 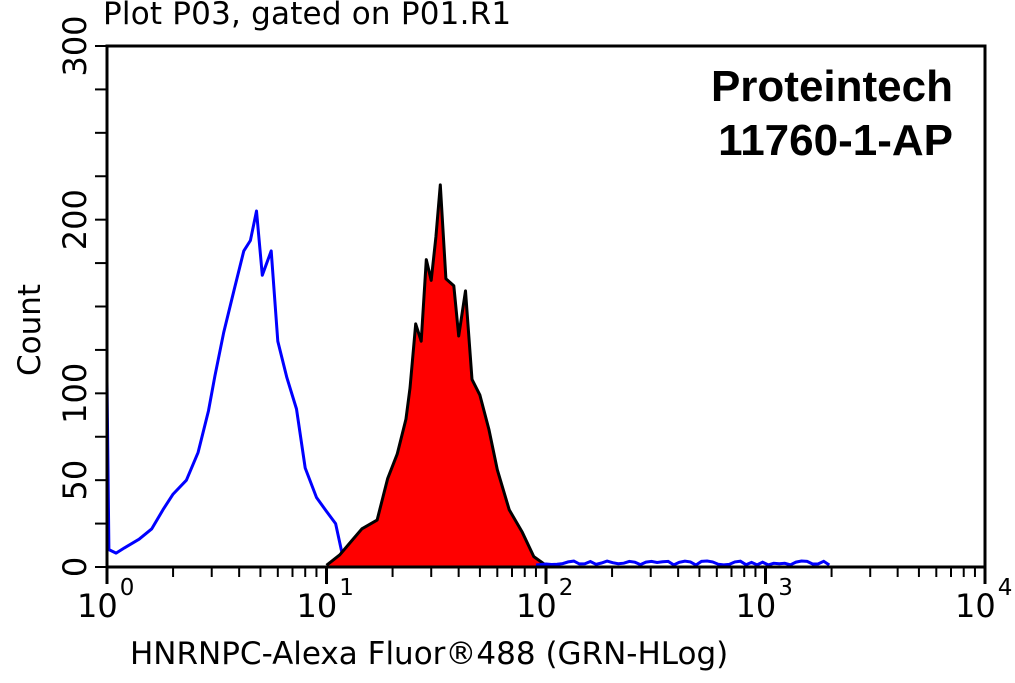 I want to click on series-area-fill, so click(x=436, y=375).